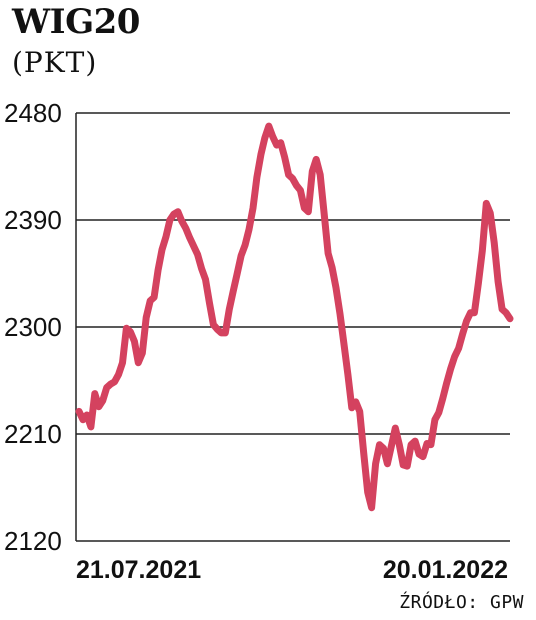 The image size is (536, 620). I want to click on y-tick-label: 2480, so click(33, 113).